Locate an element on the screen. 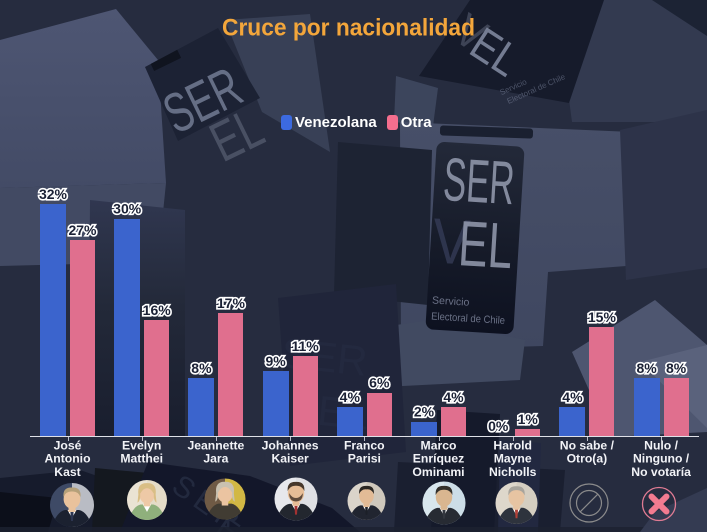 This screenshot has width=707, height=532. svg-text: Servicio is located at coordinates (451, 302).